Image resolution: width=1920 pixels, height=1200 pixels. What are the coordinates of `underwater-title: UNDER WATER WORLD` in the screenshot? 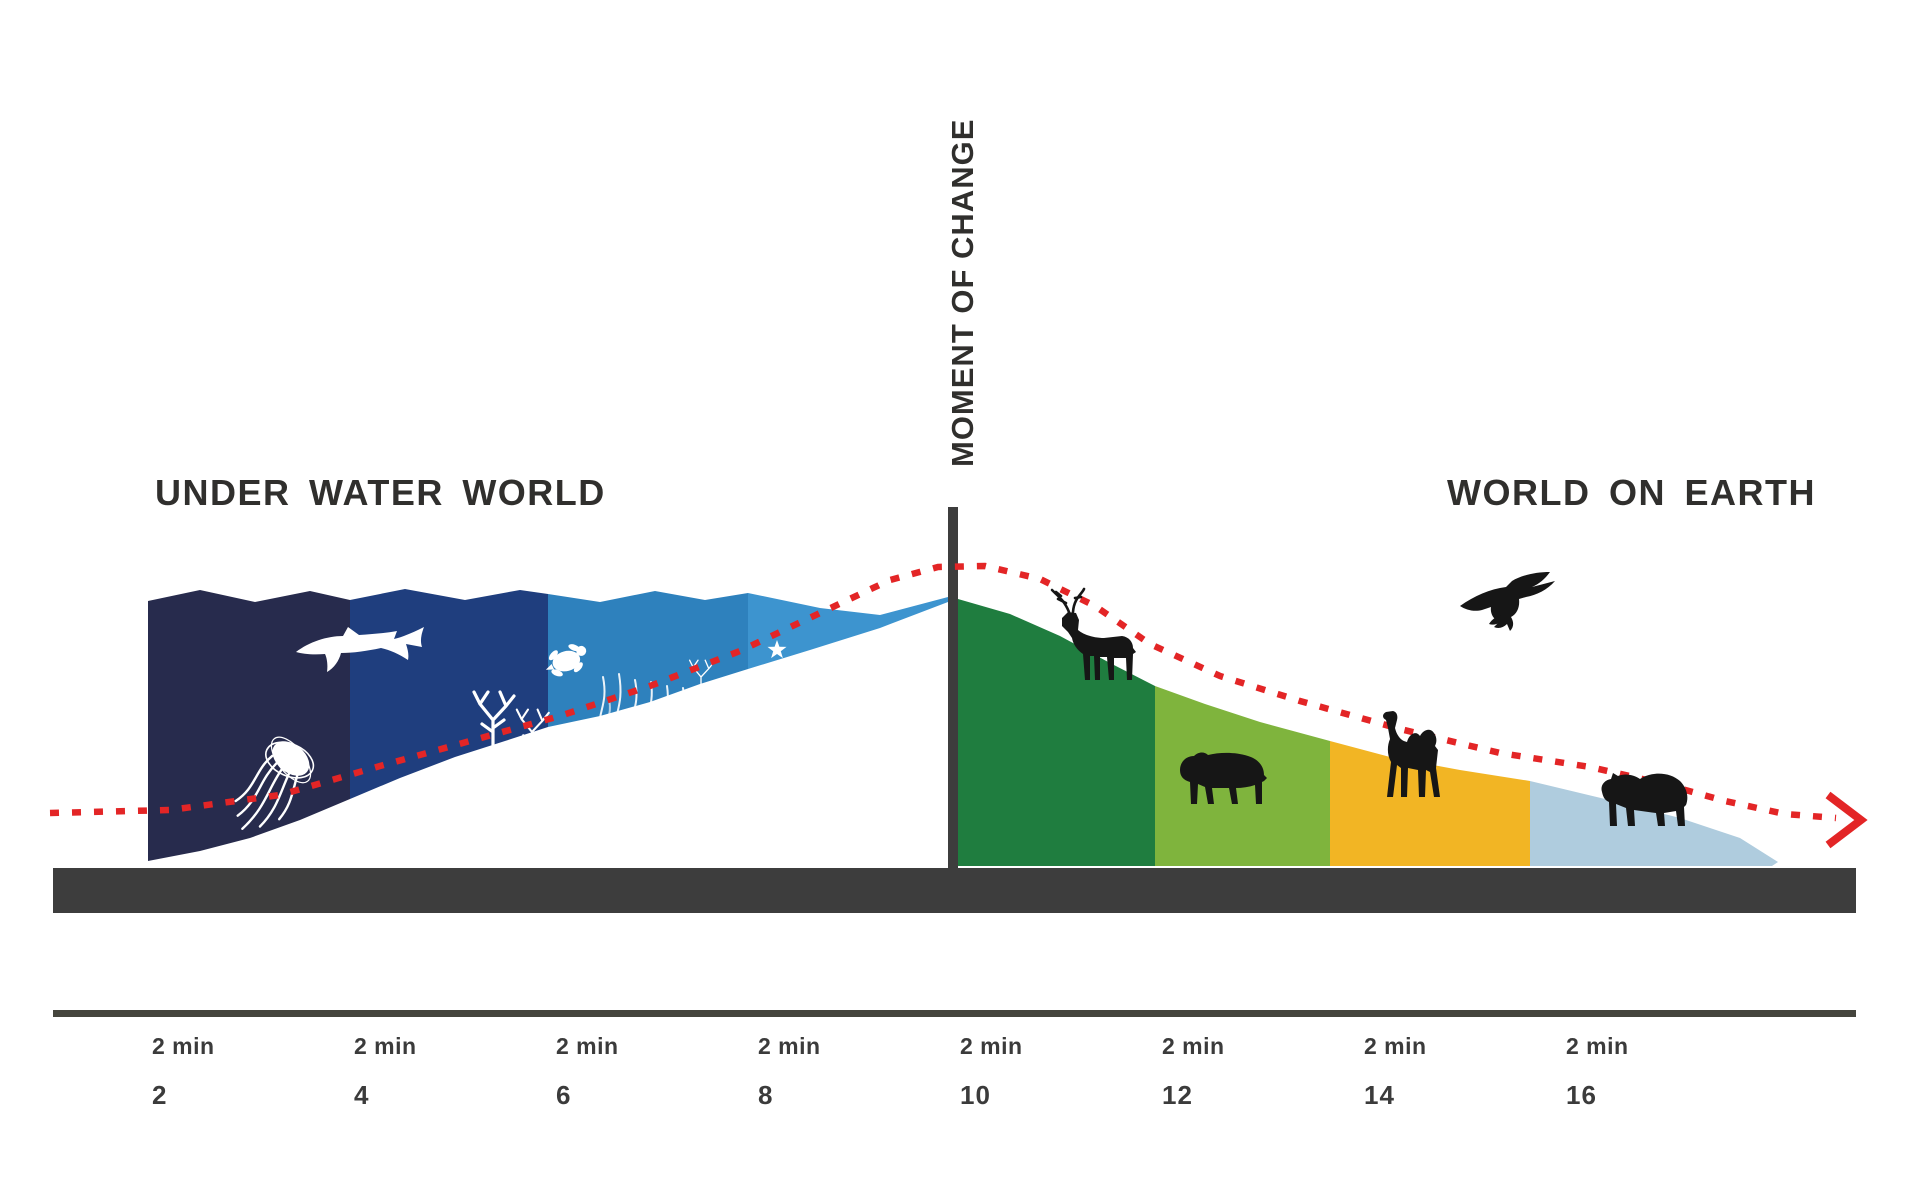 It's located at (380, 492).